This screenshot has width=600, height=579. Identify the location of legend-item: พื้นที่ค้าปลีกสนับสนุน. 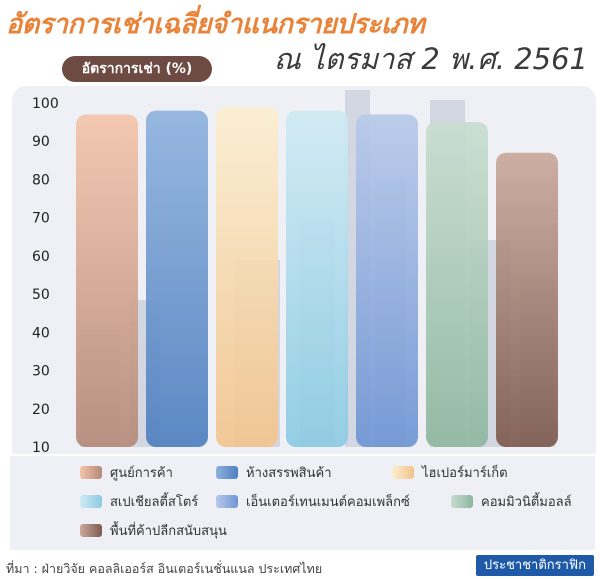
(153, 530).